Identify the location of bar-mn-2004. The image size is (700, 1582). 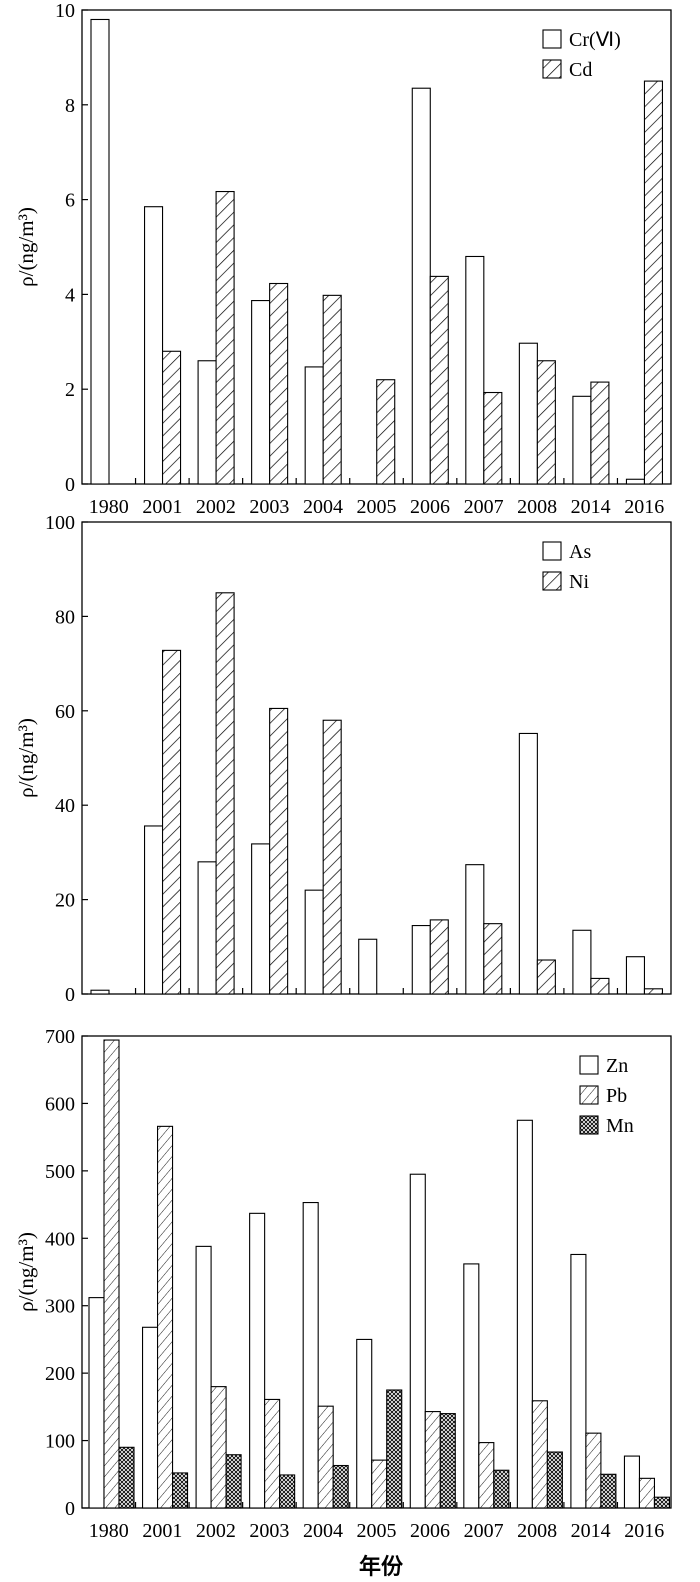
(340, 1486).